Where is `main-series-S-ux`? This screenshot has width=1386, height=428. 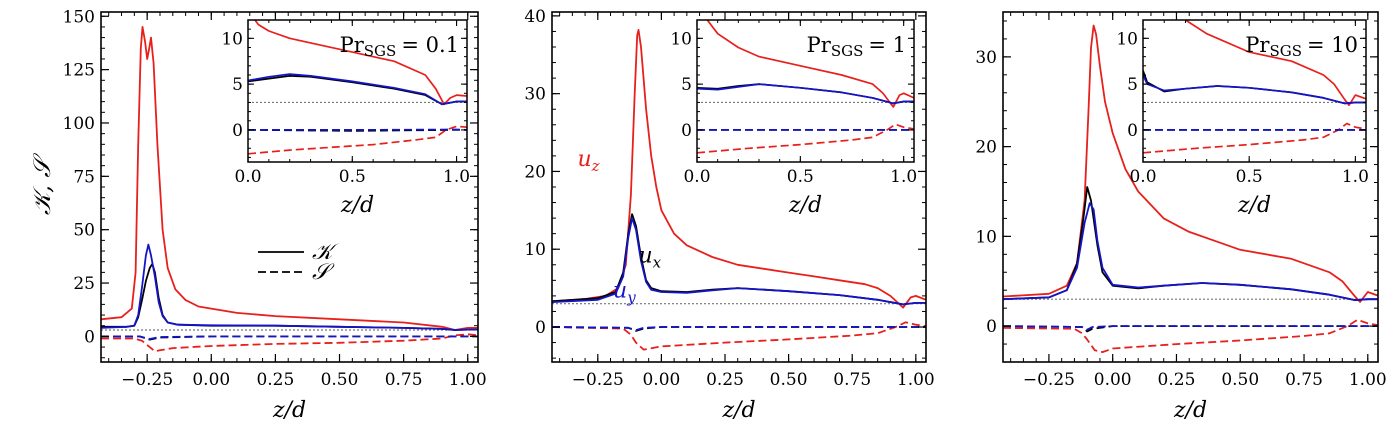
main-series-S-ux is located at coordinates (1190, 329).